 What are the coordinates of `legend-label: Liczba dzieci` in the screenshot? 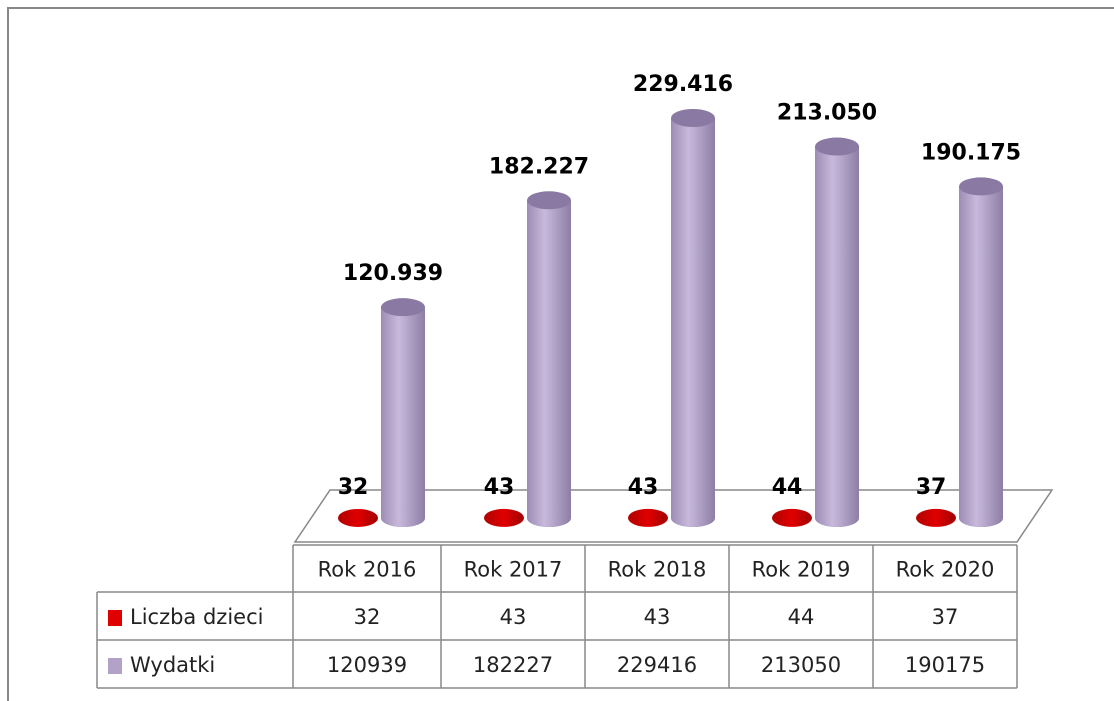 It's located at (196, 617).